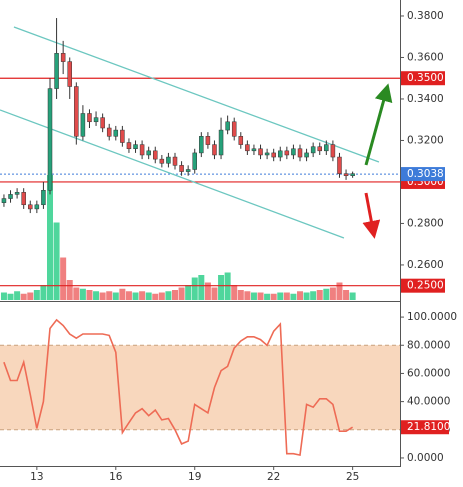 Image resolution: width=463 pixels, height=487 pixels. What do you see at coordinates (425, 223) in the screenshot?
I see `y-tick-label: 0.2800` at bounding box center [425, 223].